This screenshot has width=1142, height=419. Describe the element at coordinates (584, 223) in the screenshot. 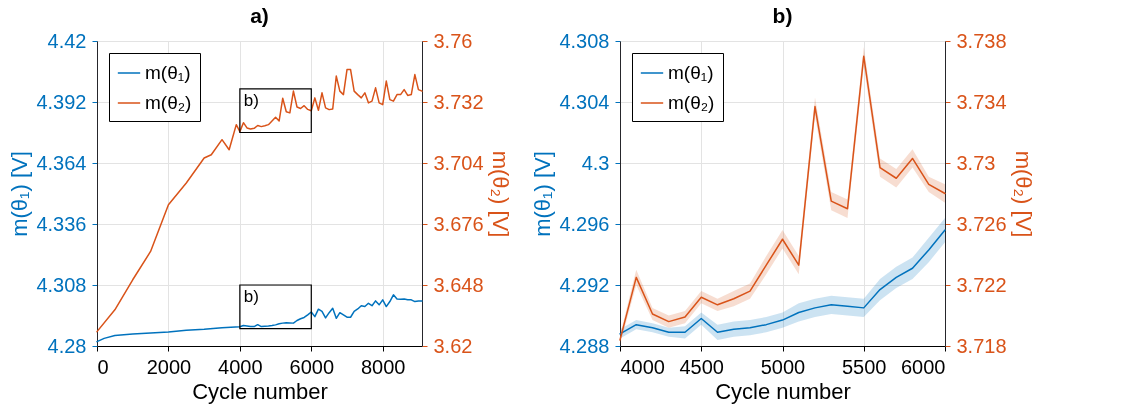

I see `y-tick-label: 4.296` at that location.